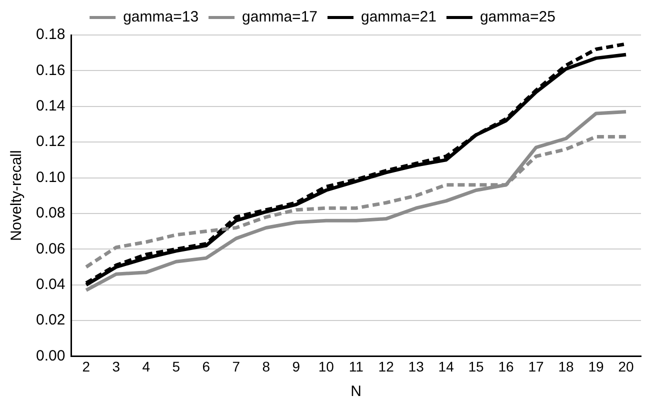  Describe the element at coordinates (296, 366) in the screenshot. I see `x-tick-label: 9` at that location.